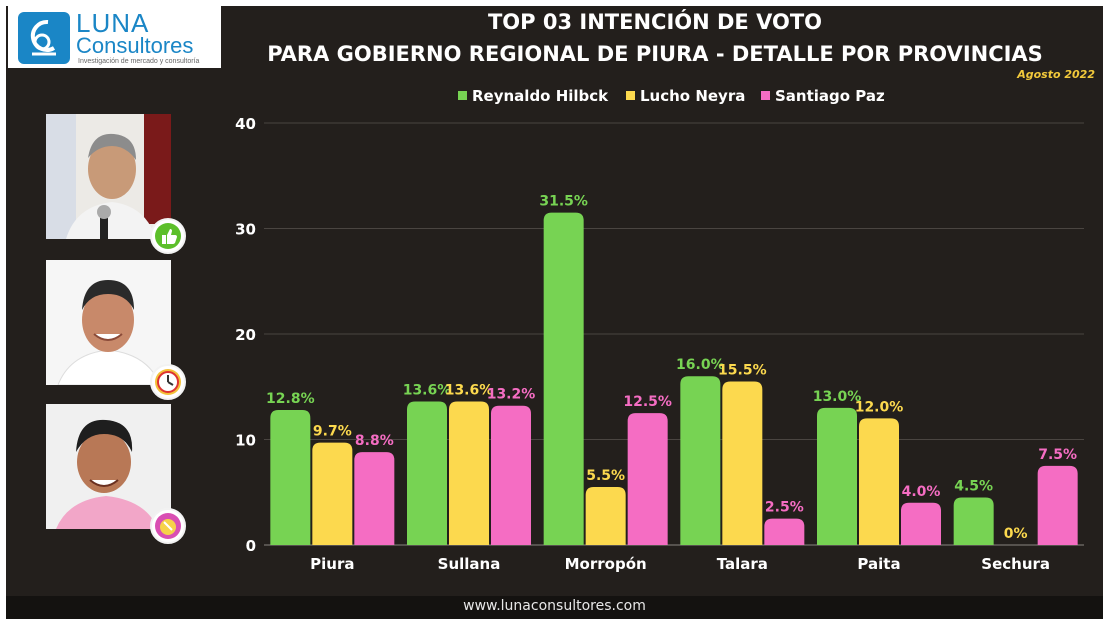  What do you see at coordinates (973, 487) in the screenshot?
I see `data-label: 4.5%` at bounding box center [973, 487].